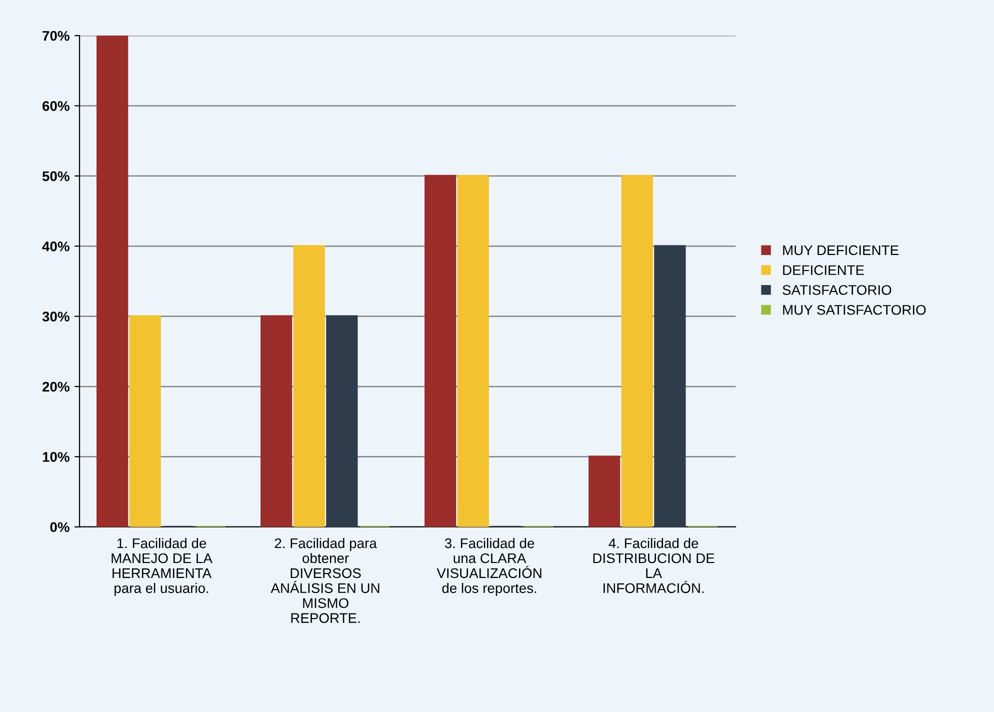  I want to click on legend-label: SATISFACTORIO, so click(837, 290).